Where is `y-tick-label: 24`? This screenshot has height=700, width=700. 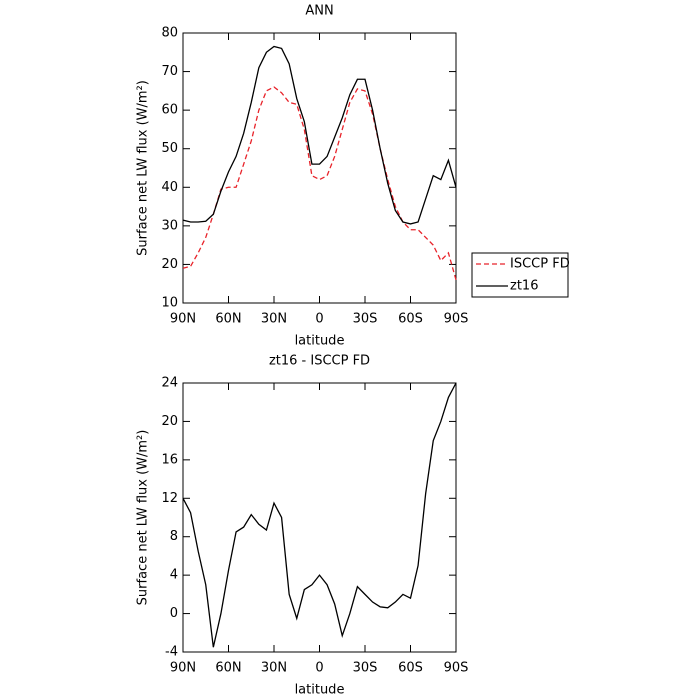 y-tick-label: 24 is located at coordinates (169, 383).